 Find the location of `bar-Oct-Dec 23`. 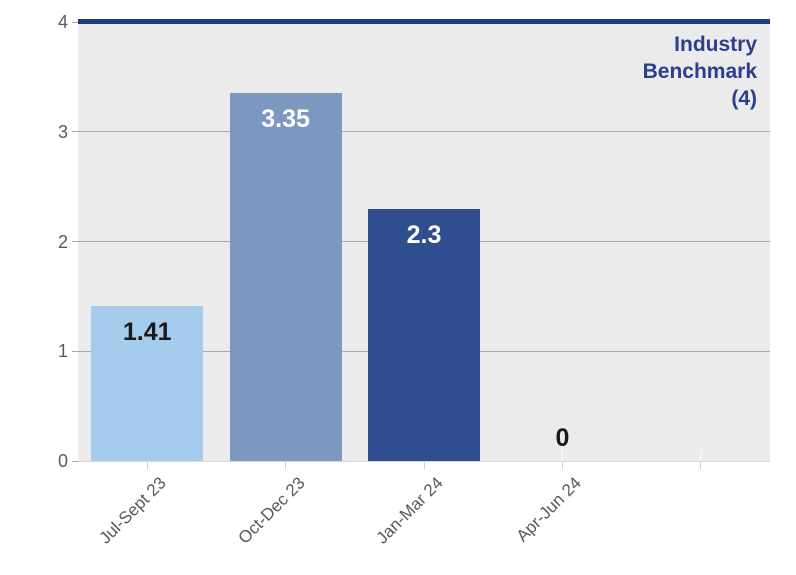

bar-Oct-Dec 23 is located at coordinates (285, 277).